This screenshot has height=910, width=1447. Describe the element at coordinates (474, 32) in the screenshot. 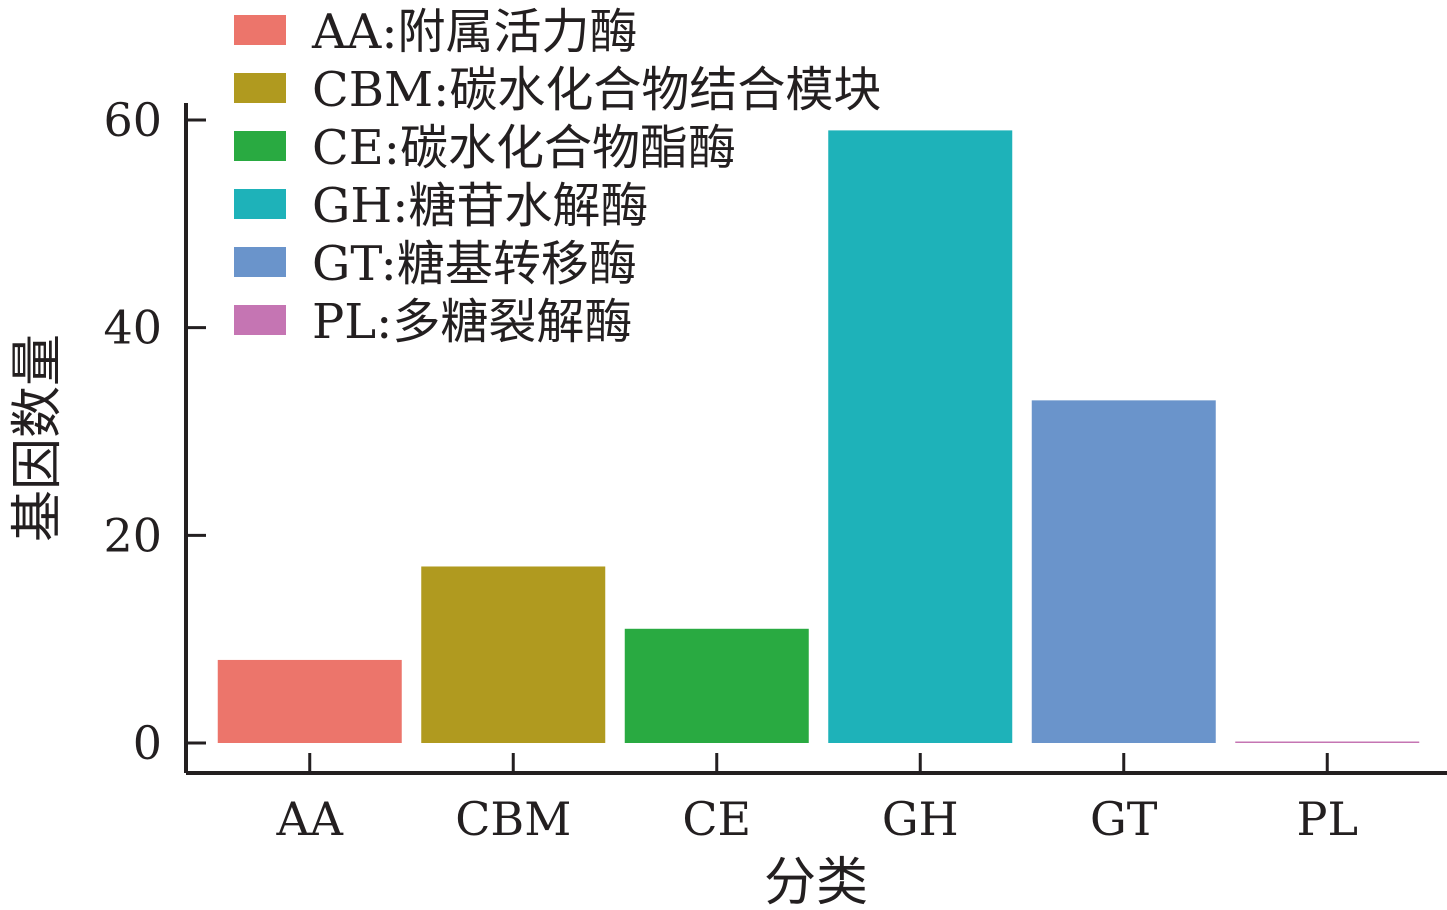

I see `legend-label-aa: AA:附属活力酶` at that location.